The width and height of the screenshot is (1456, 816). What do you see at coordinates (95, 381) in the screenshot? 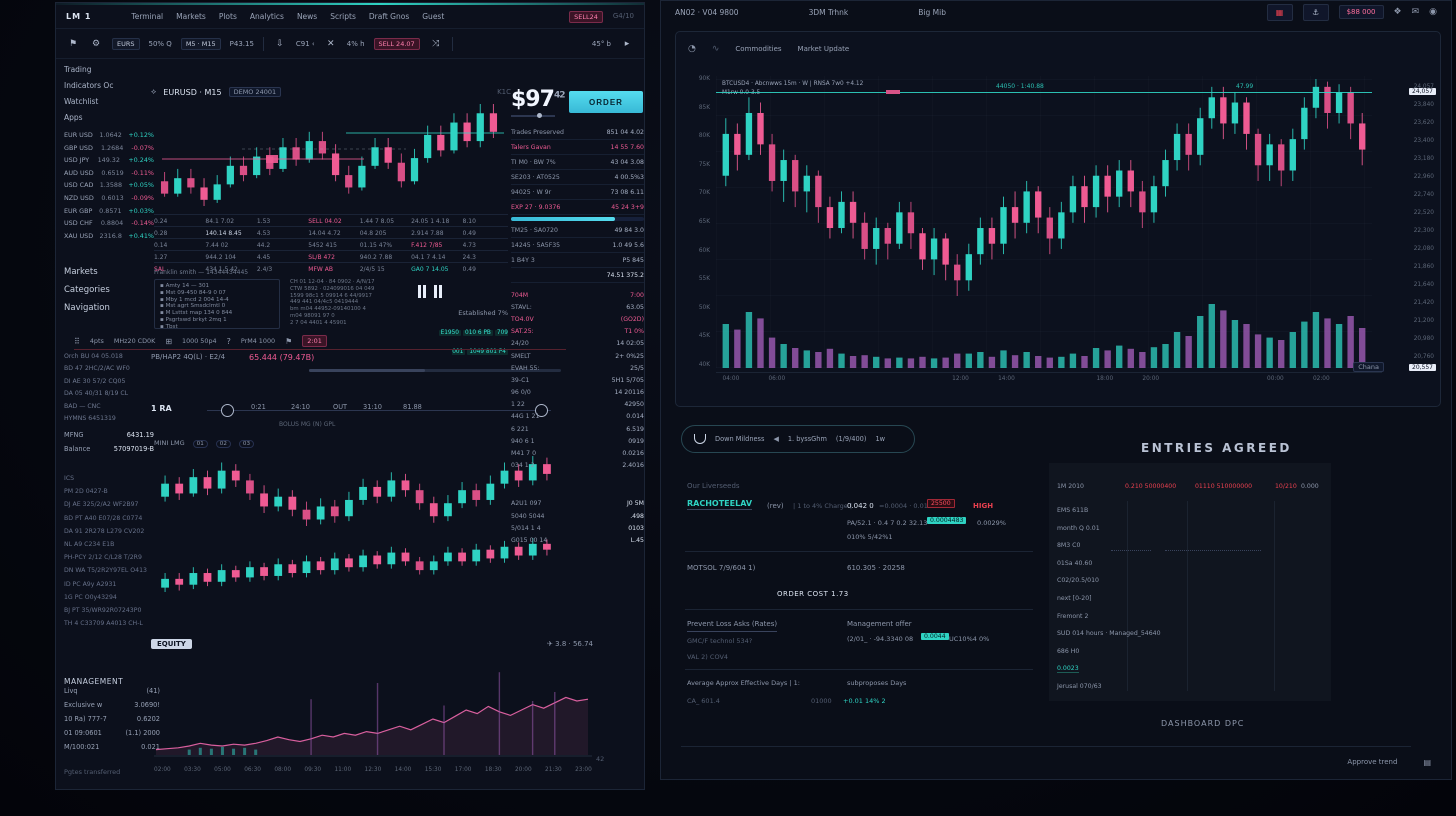
I see `position-row: DI AE 30 57/2 CQ05` at bounding box center [95, 381].